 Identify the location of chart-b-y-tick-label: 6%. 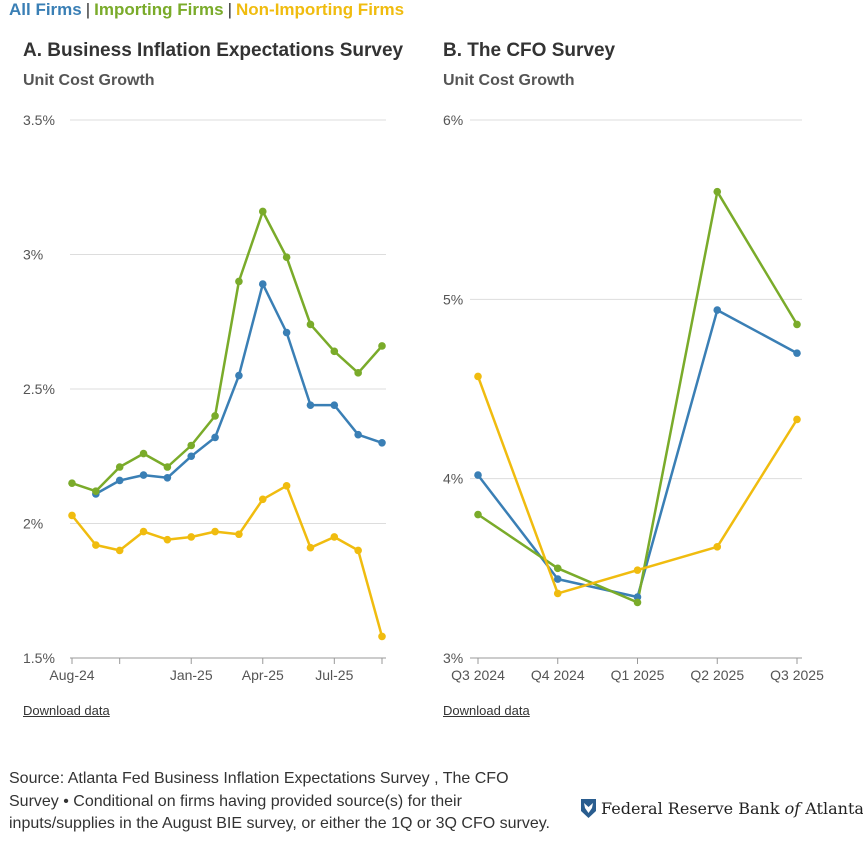
(453, 120).